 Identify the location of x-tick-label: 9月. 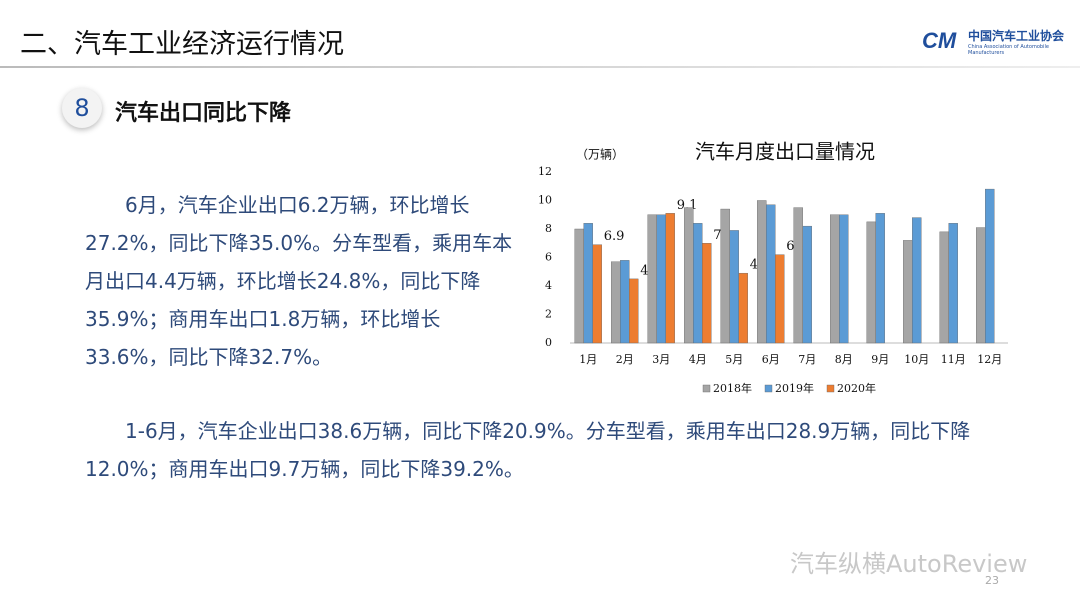
(880, 359).